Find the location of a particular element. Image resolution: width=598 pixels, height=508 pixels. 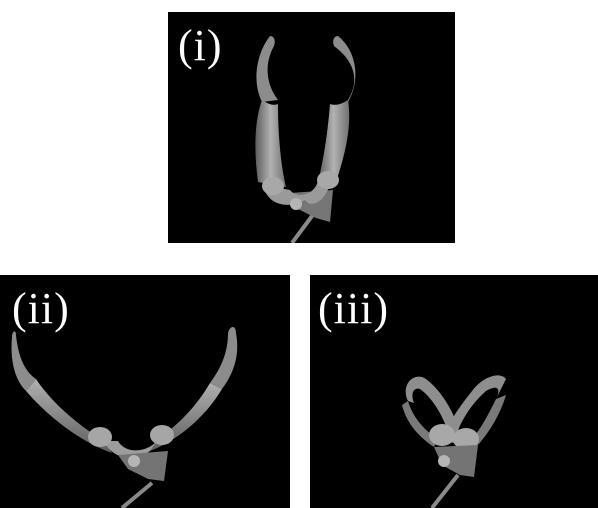

gripper-image-closed is located at coordinates (454, 441).